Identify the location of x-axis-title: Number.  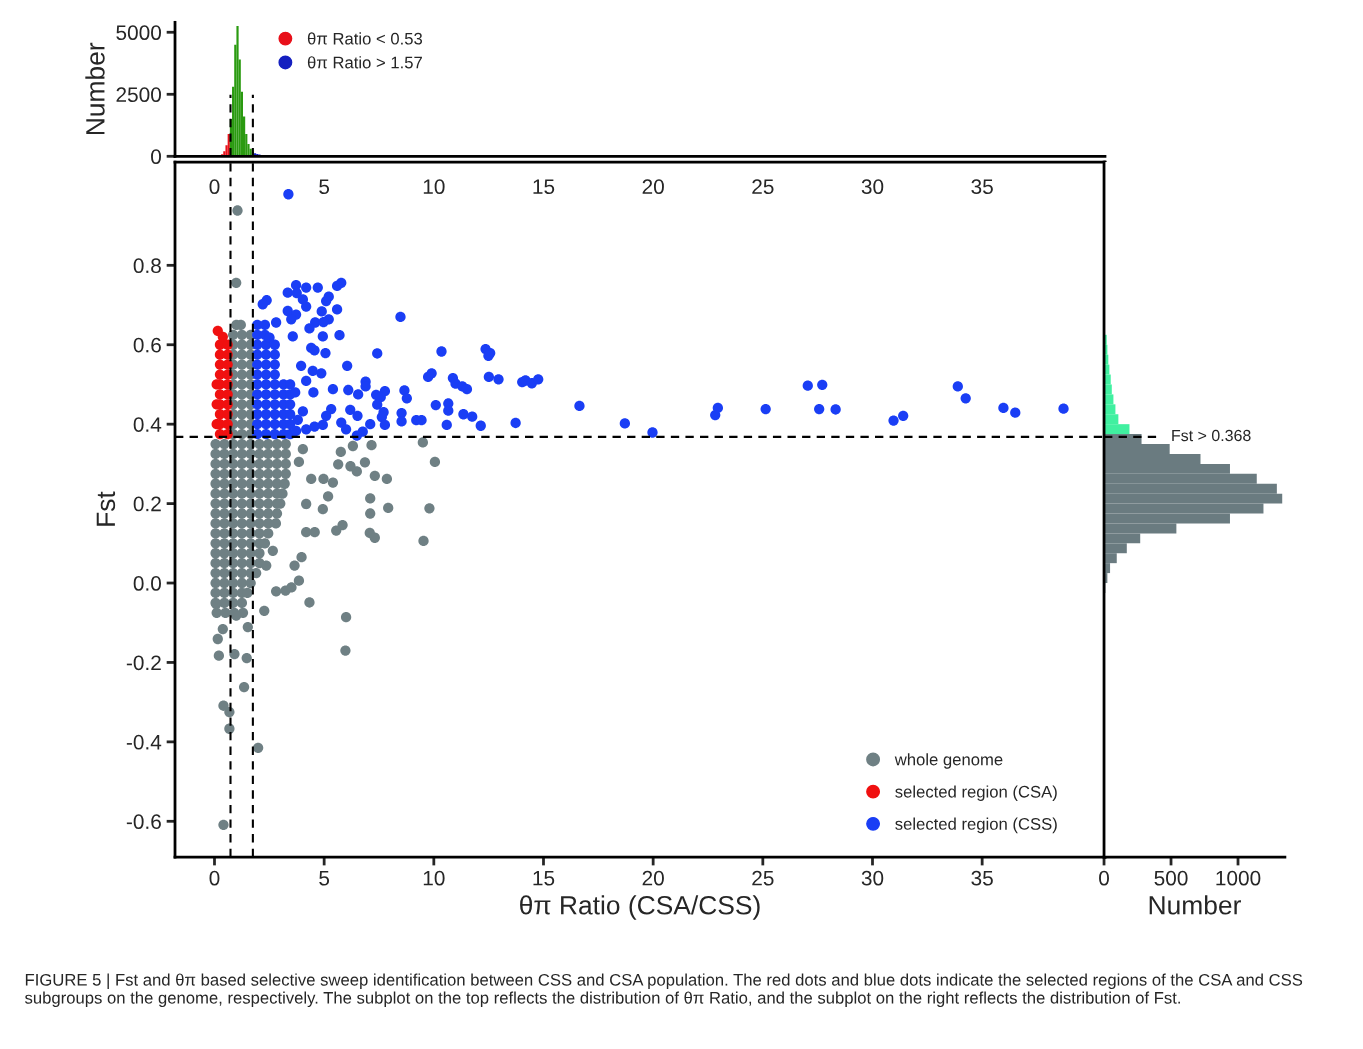
(1195, 905).